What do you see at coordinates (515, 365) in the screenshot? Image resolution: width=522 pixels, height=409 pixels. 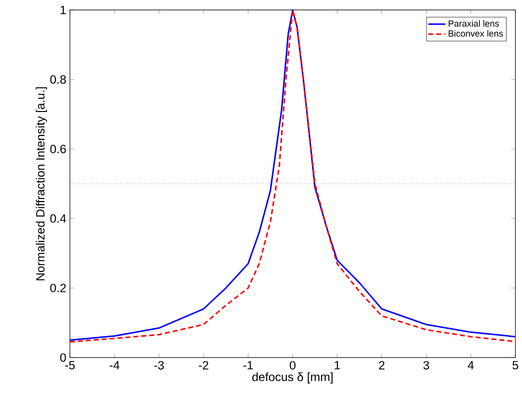 I see `x-tick-label: 5` at bounding box center [515, 365].